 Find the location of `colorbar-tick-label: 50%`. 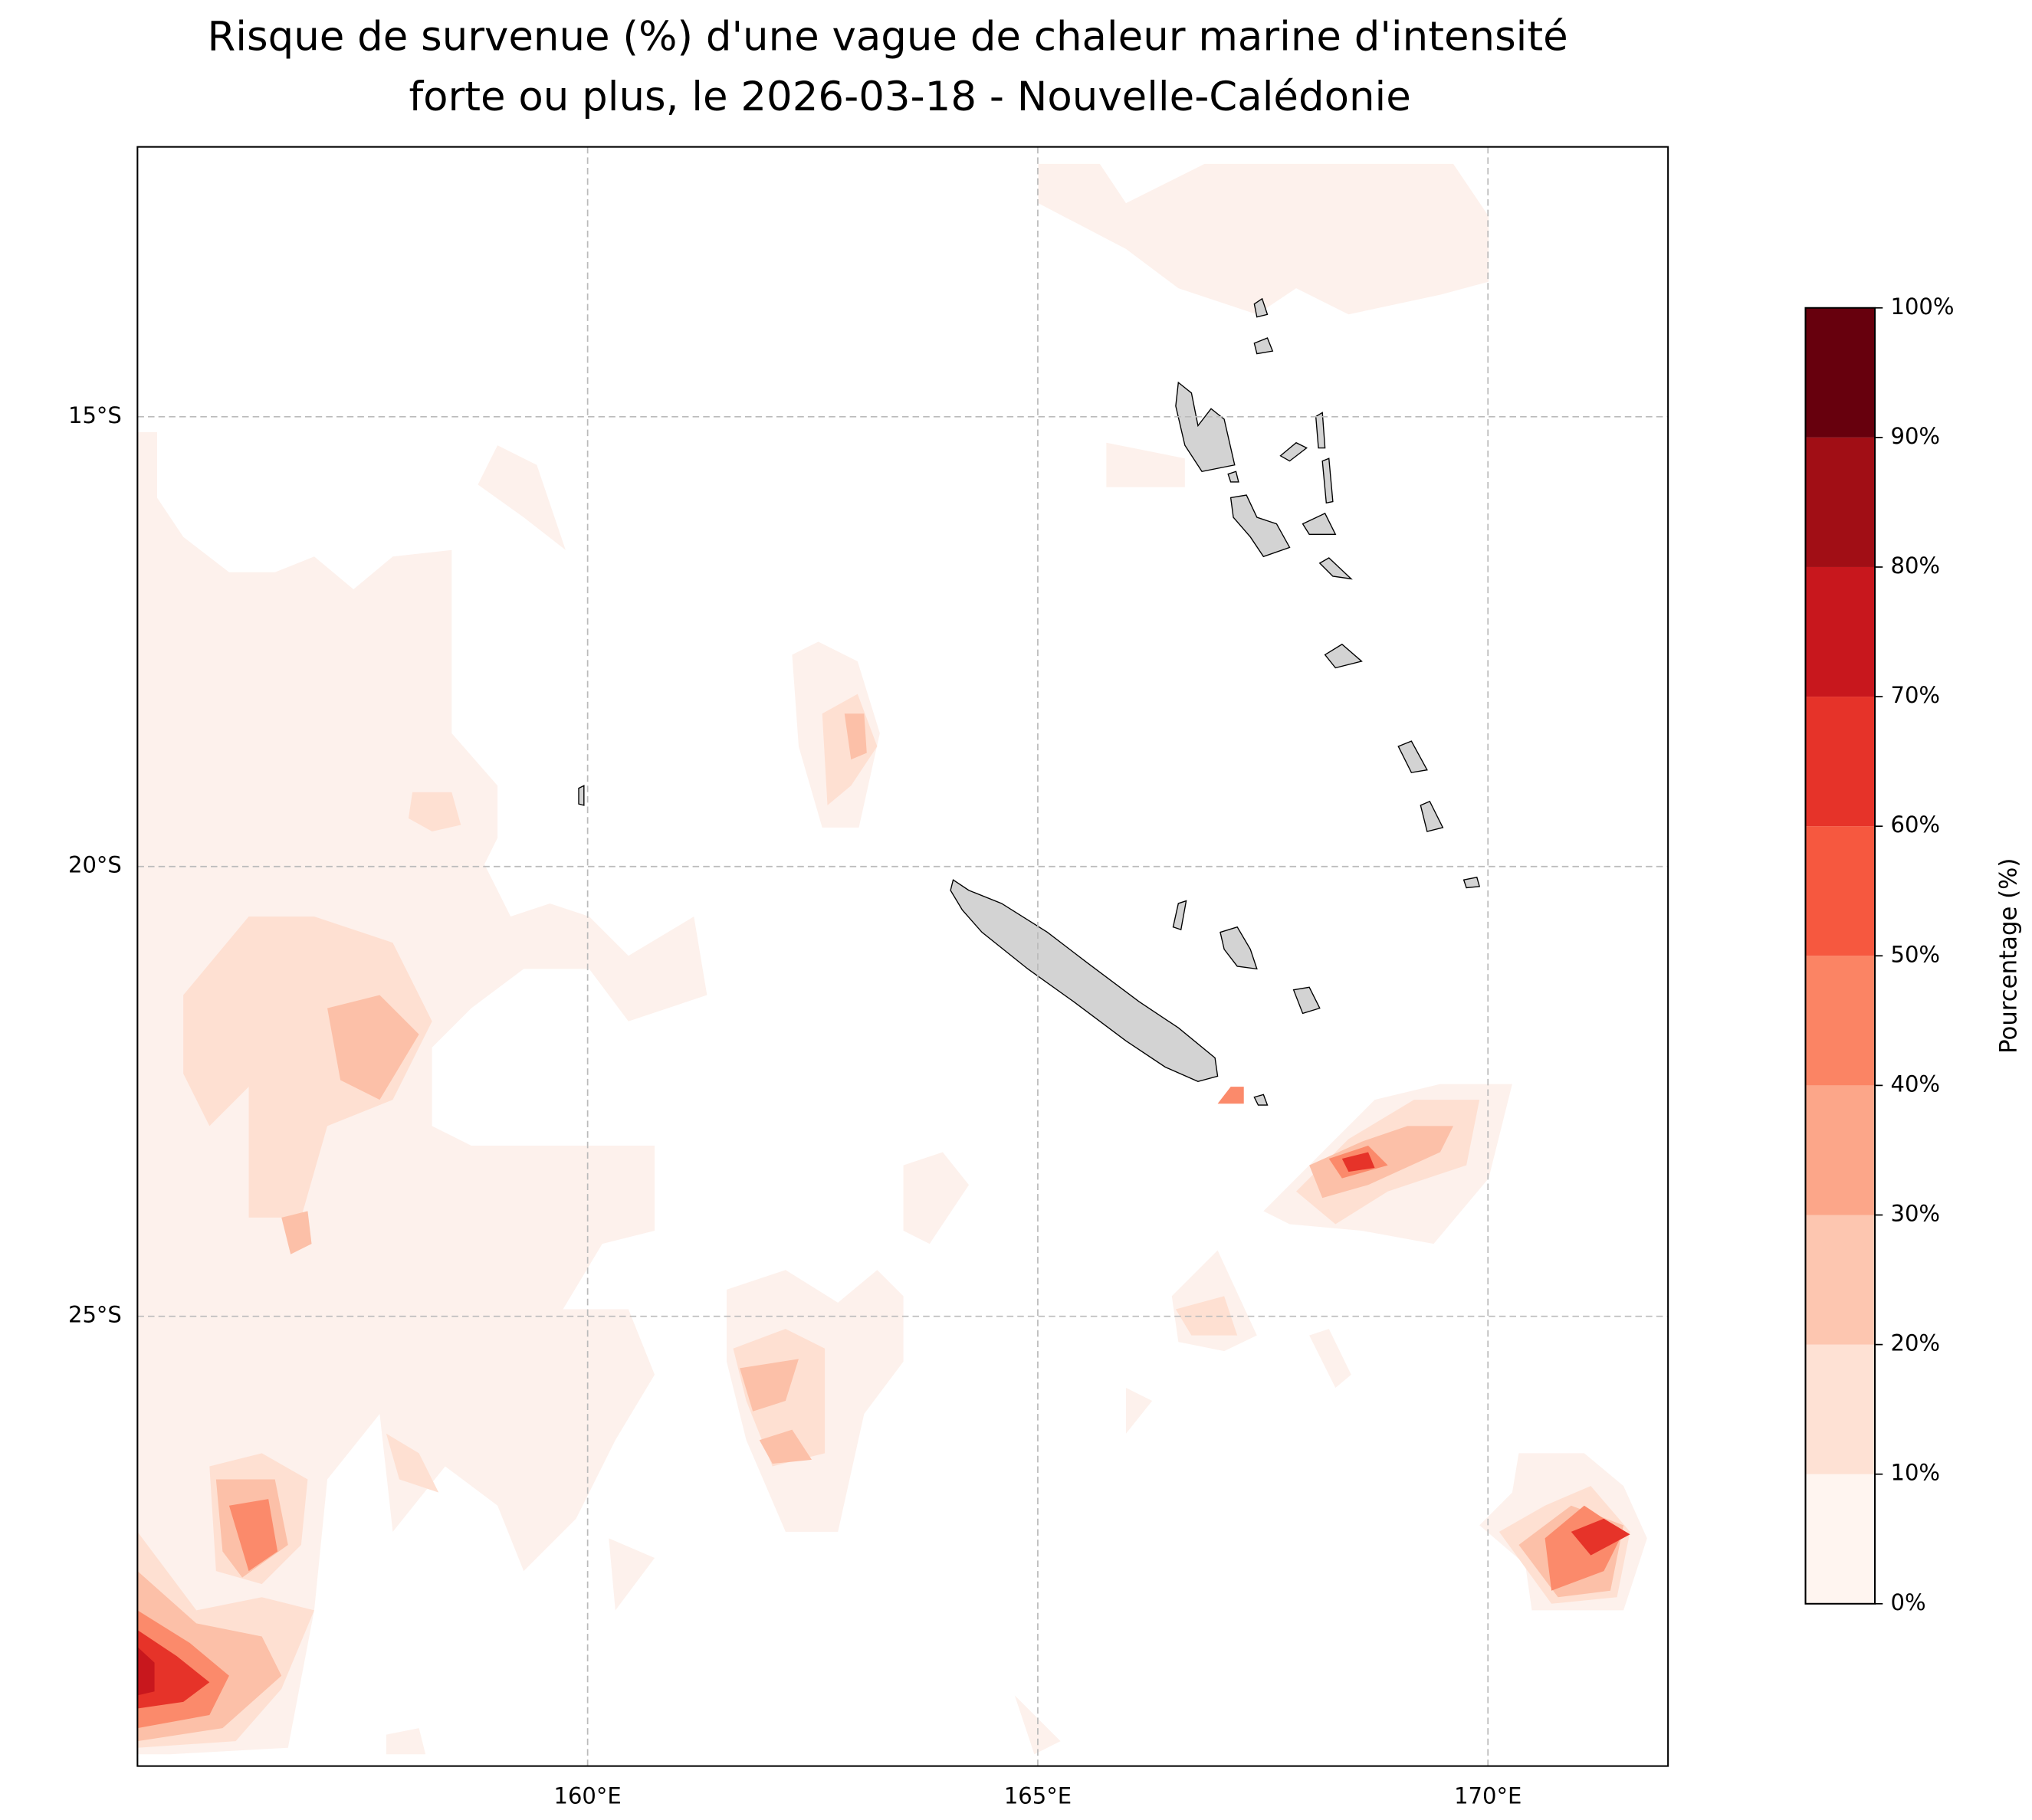

colorbar-tick-label: 50% is located at coordinates (1916, 954).